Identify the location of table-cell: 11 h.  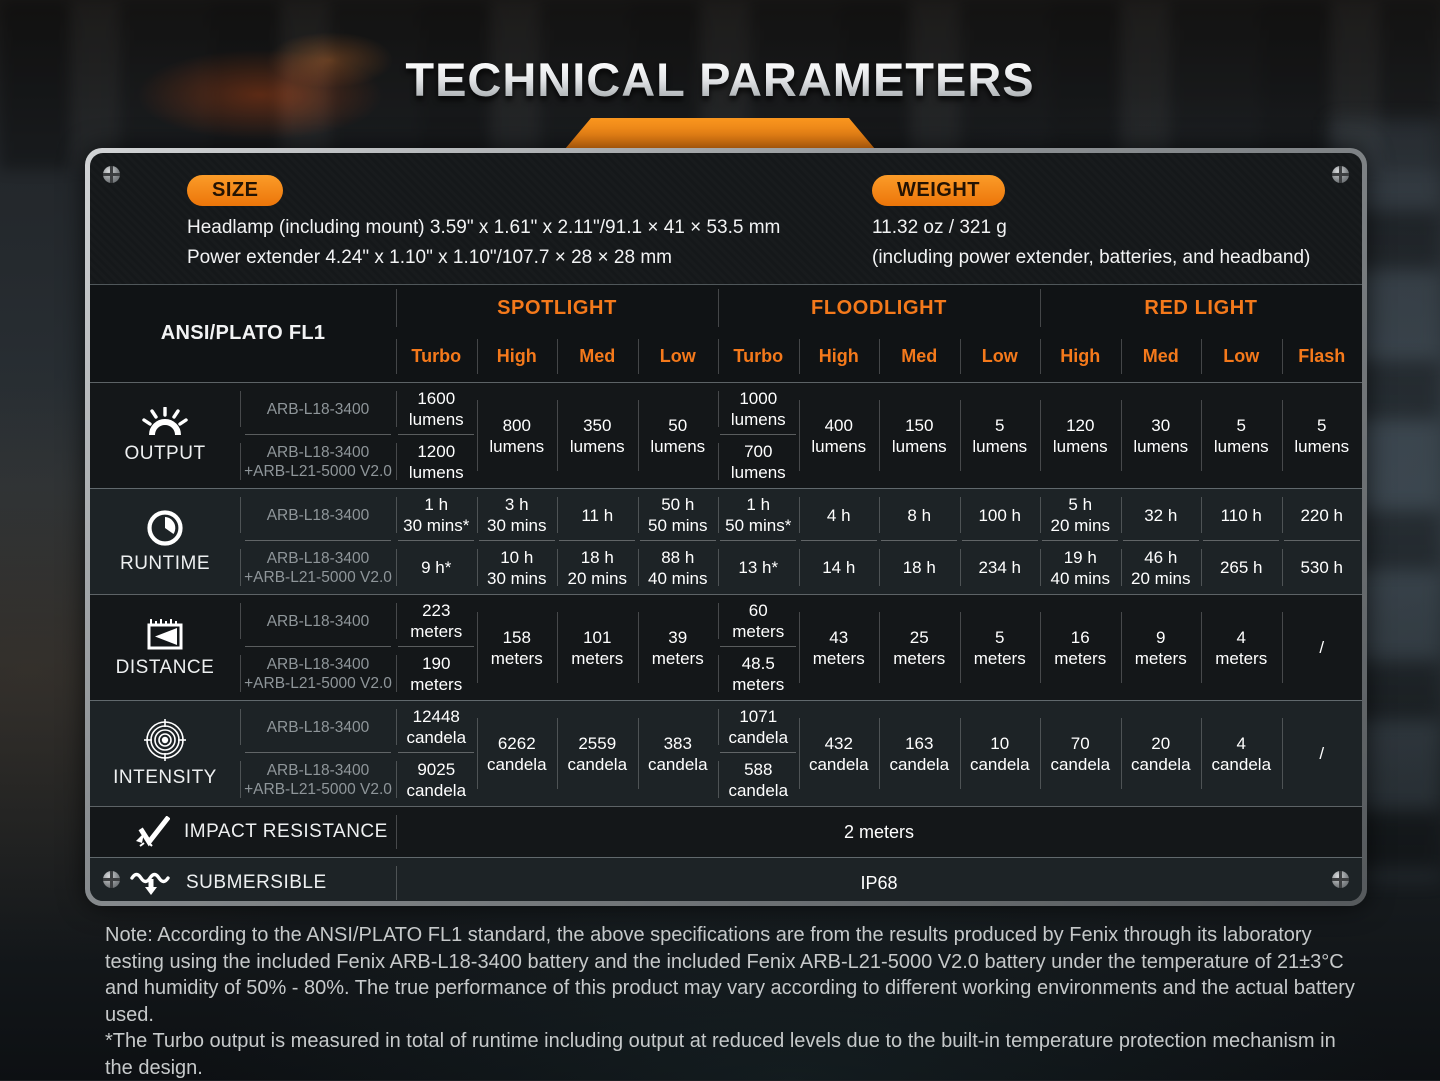
(597, 515).